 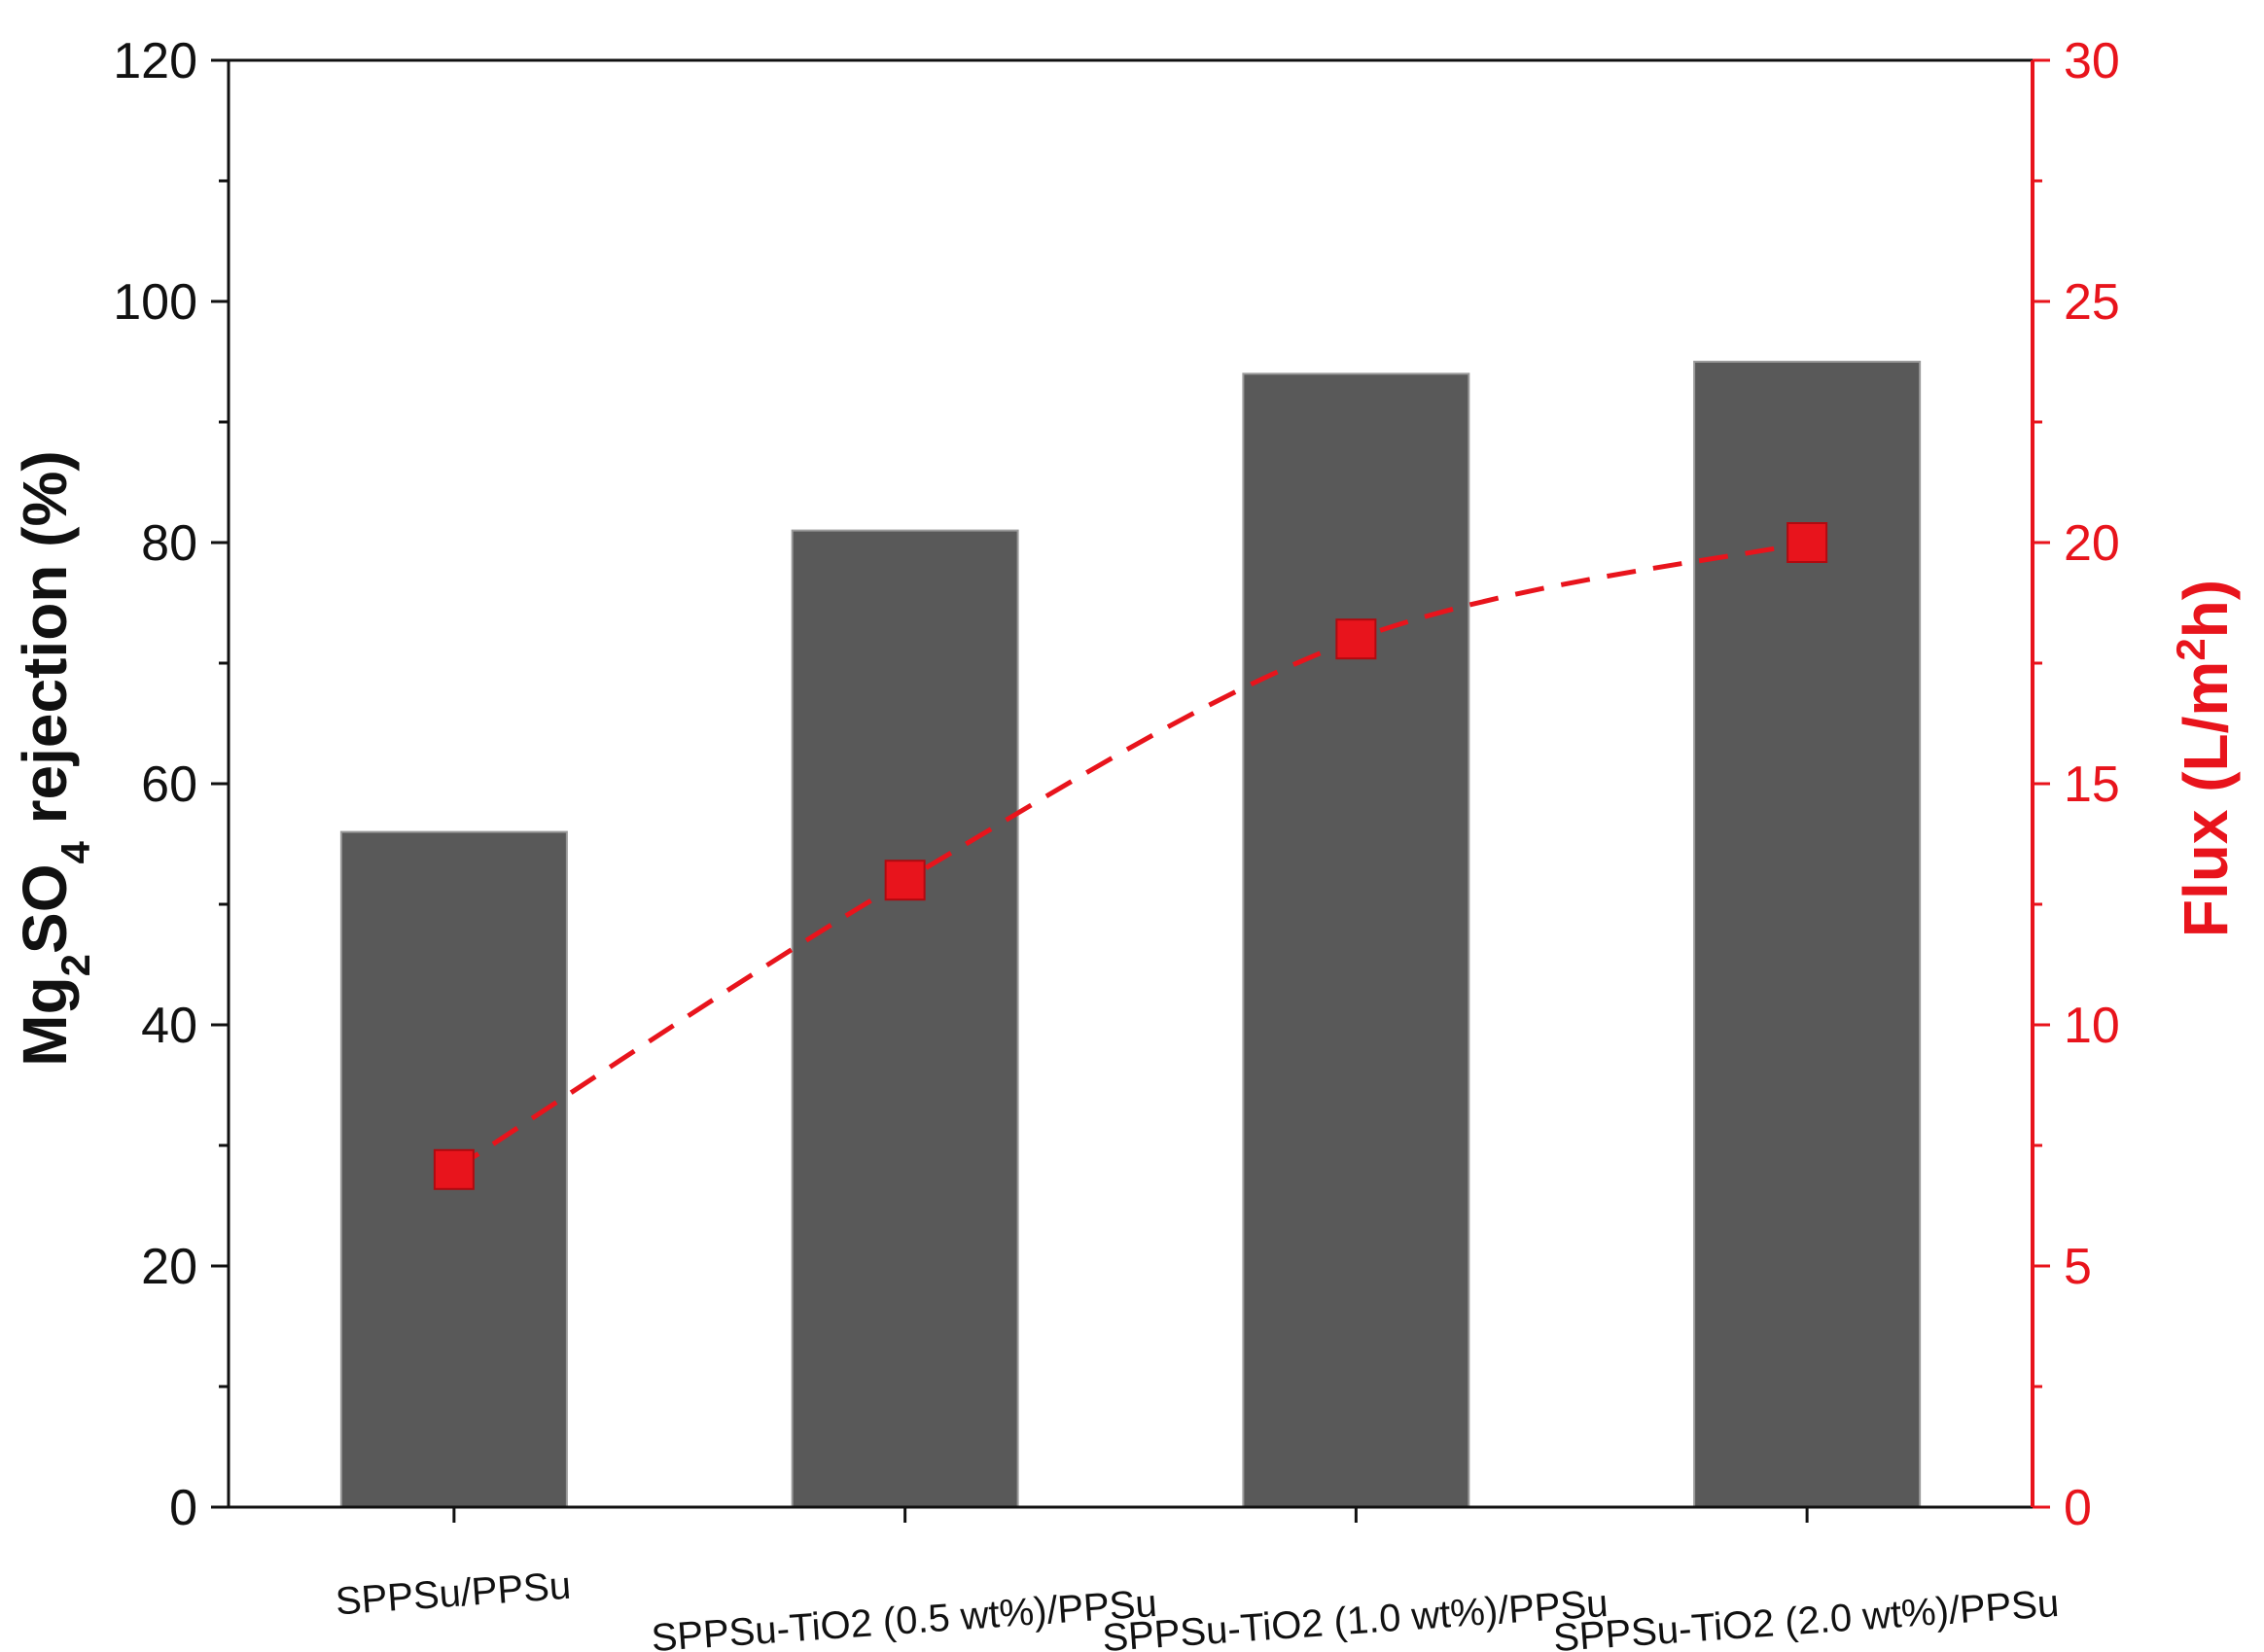 I want to click on right-axis-title: Flux (L/m2h), so click(x=2205, y=758).